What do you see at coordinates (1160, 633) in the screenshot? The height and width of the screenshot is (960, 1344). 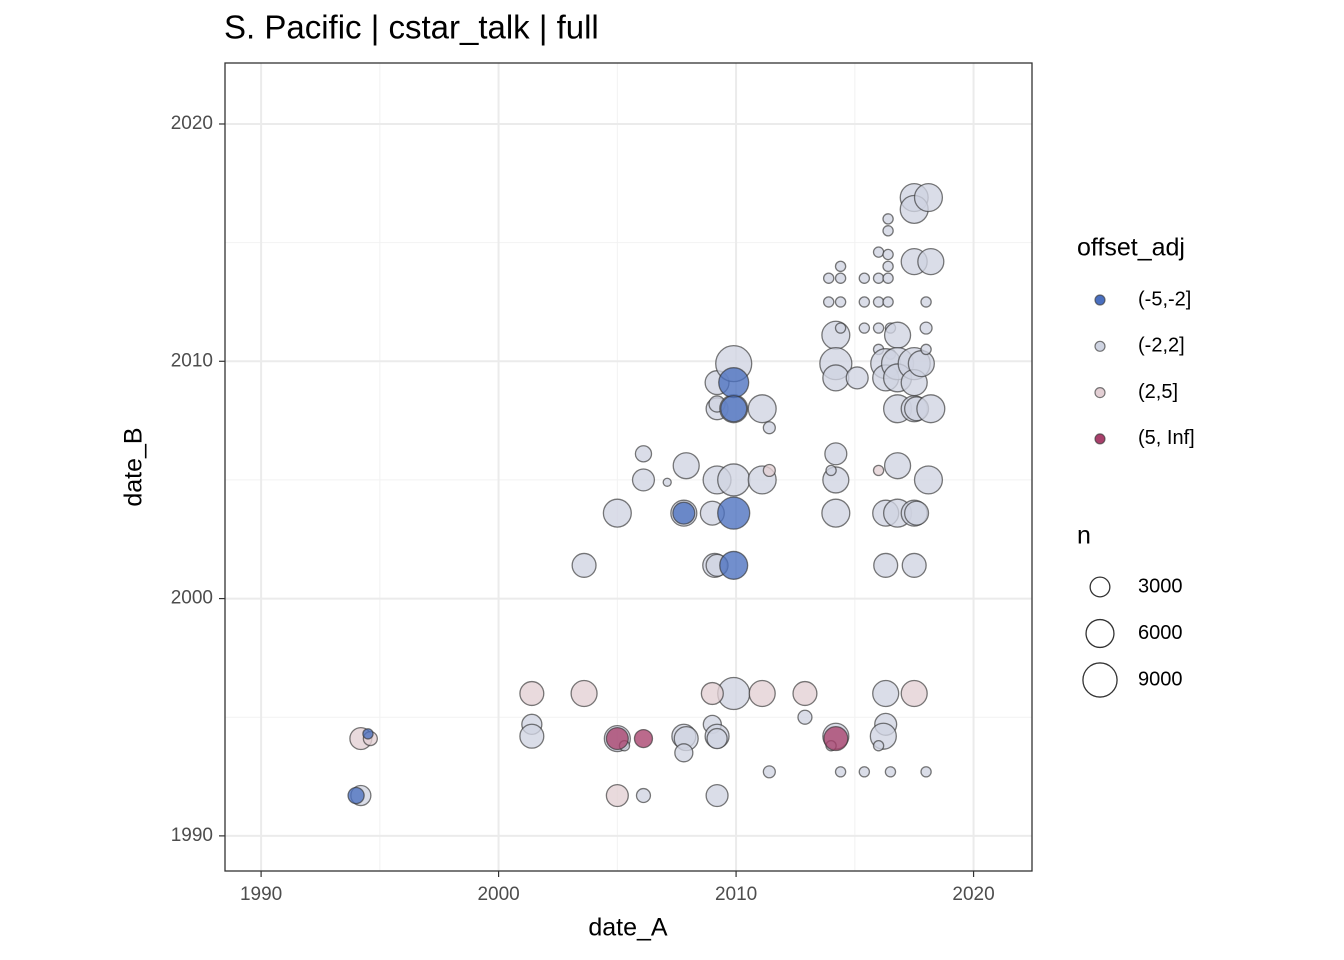 I see `size-legend-label: 6000` at bounding box center [1160, 633].